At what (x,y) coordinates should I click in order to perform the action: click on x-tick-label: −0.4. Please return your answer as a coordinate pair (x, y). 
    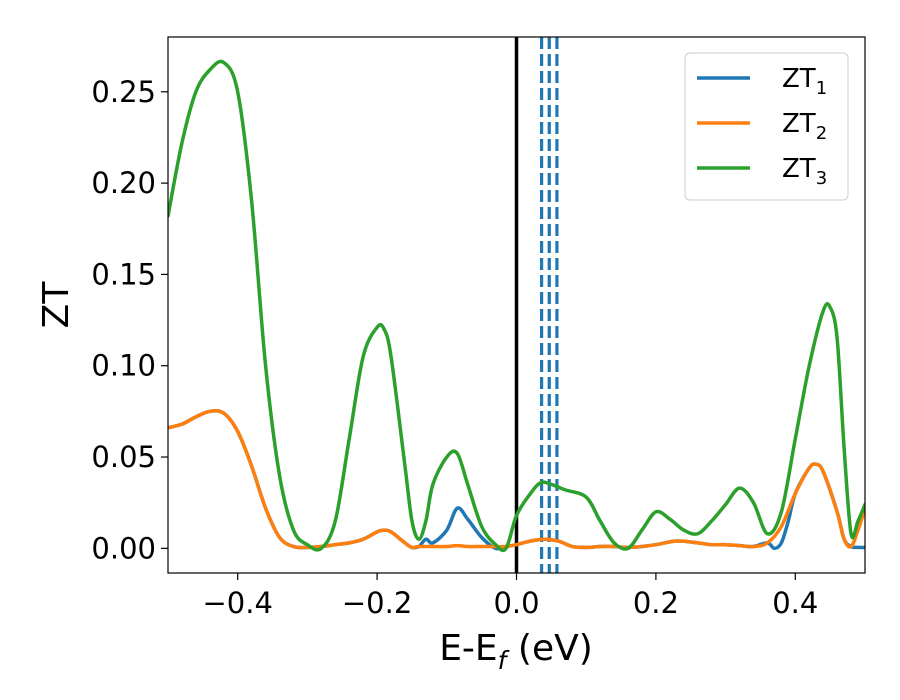
    Looking at the image, I should click on (237, 603).